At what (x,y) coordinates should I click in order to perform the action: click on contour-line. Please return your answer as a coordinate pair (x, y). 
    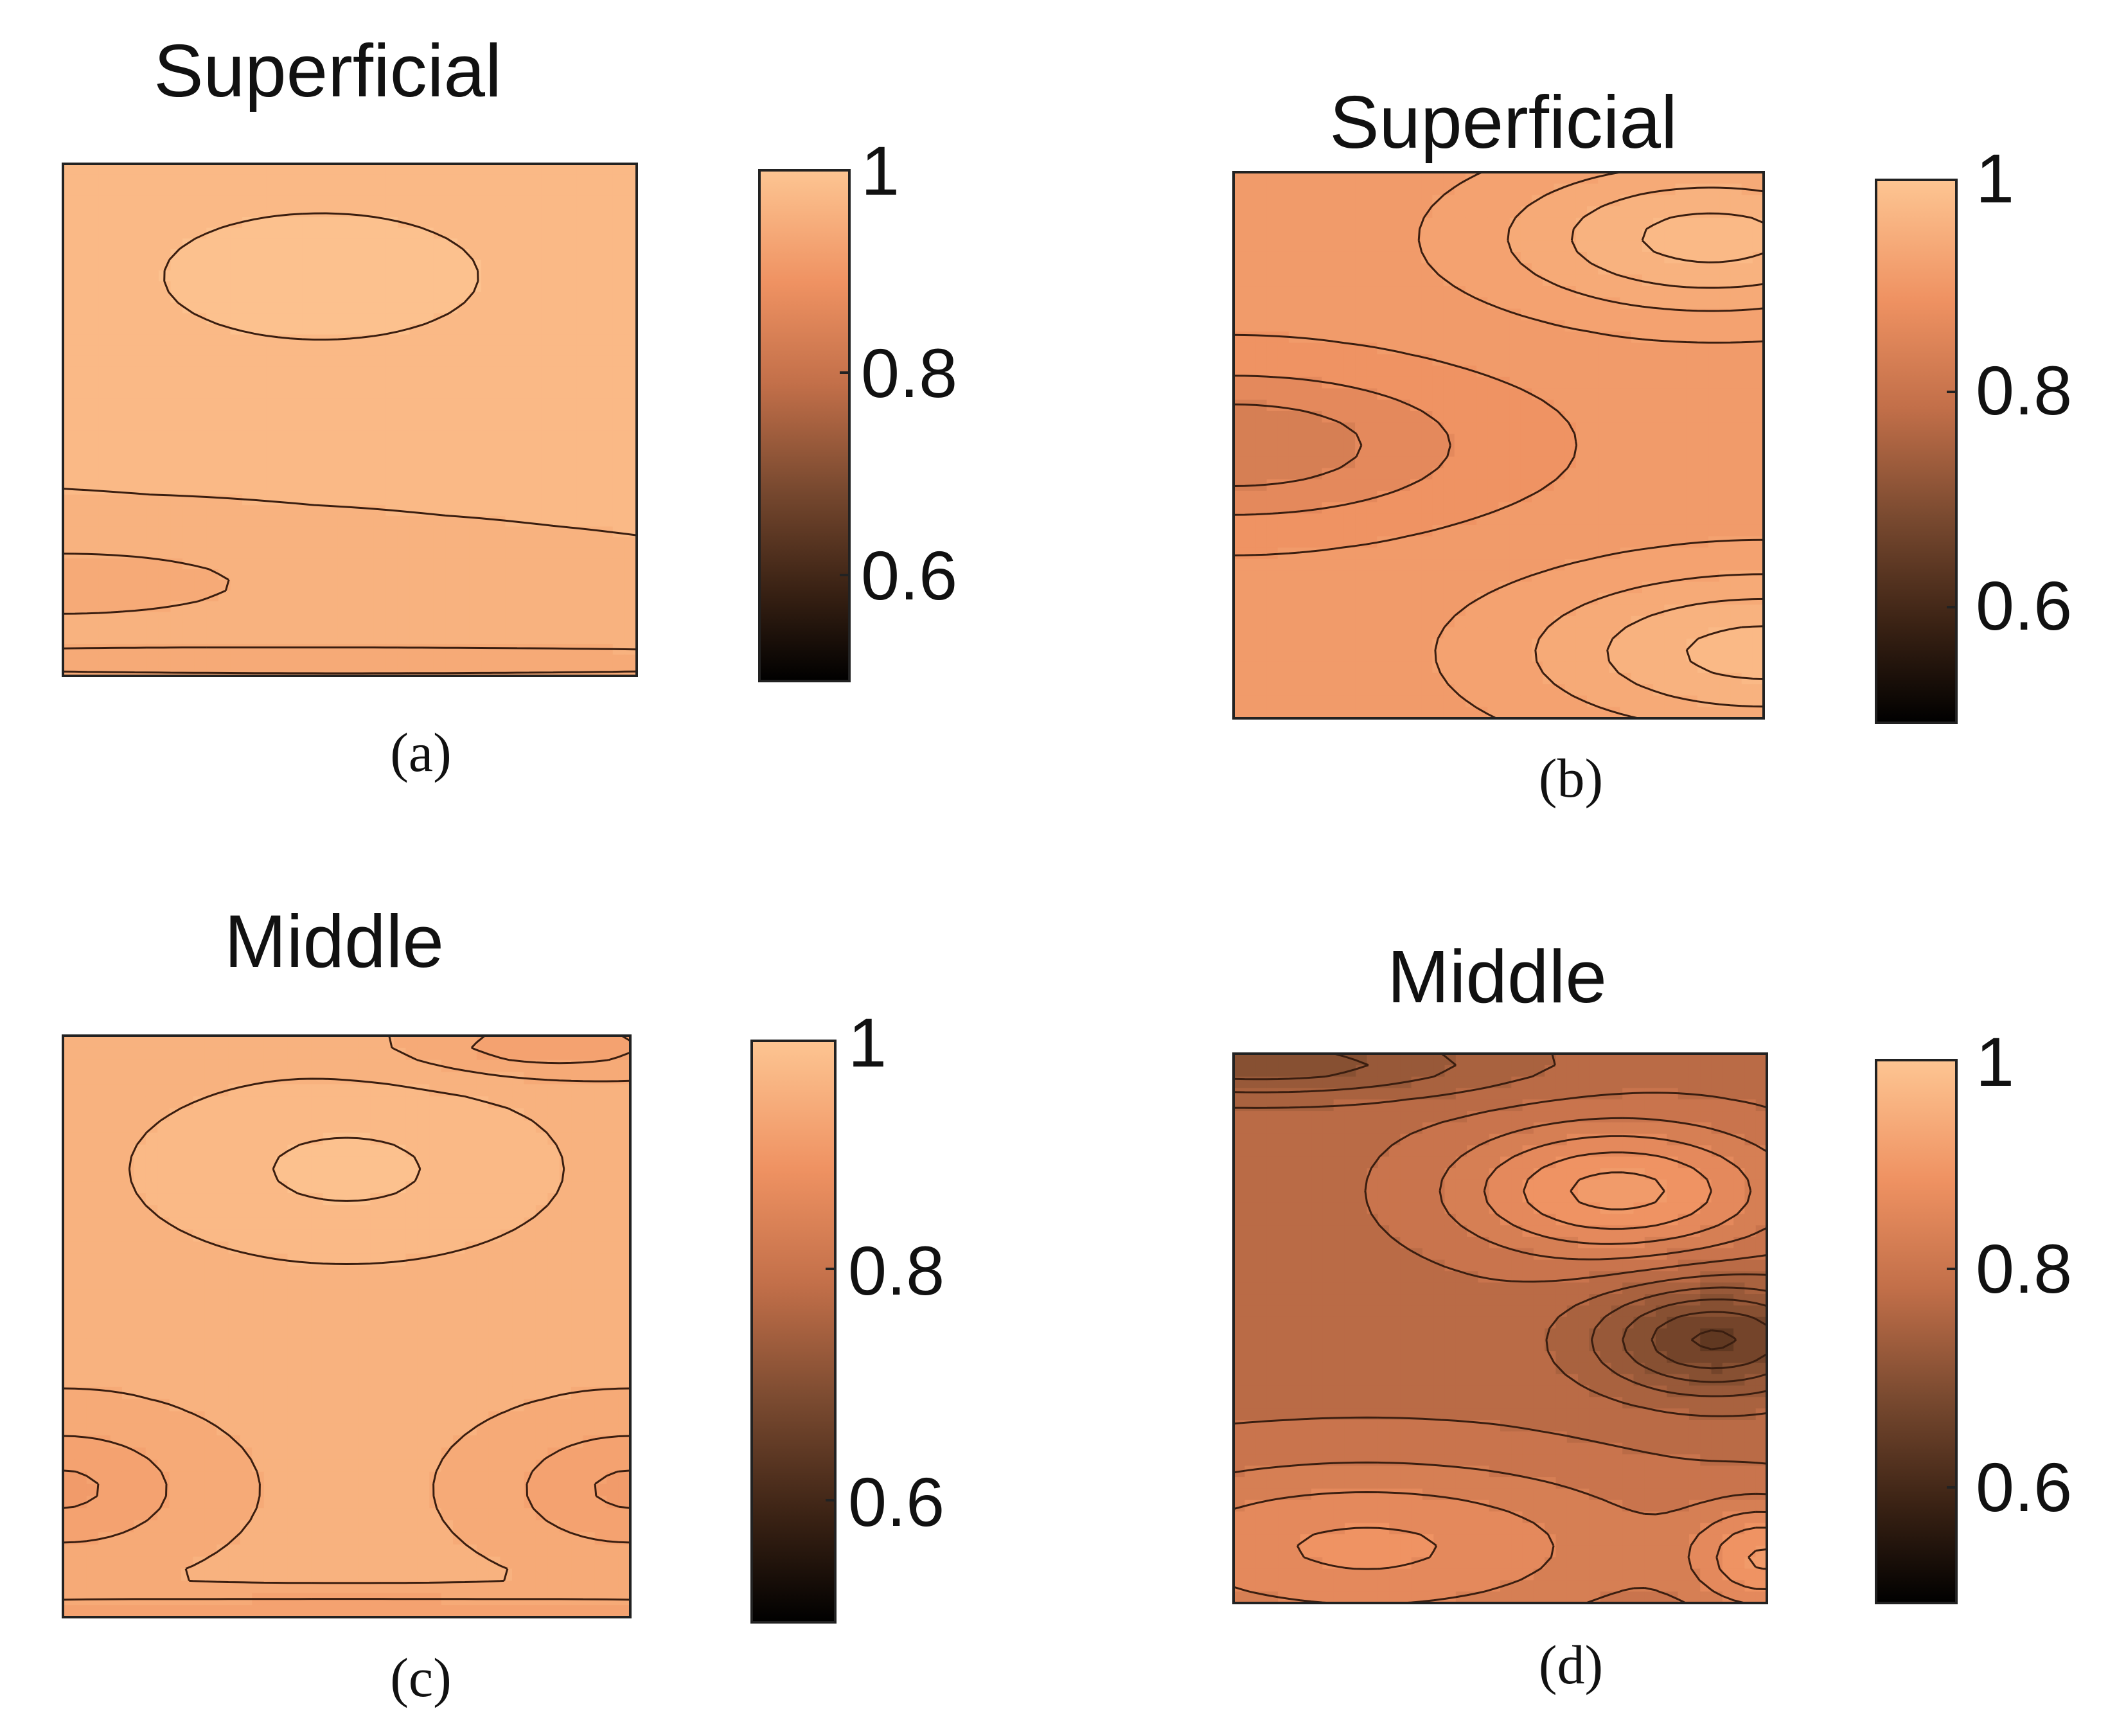
    Looking at the image, I should click on (1405, 444).